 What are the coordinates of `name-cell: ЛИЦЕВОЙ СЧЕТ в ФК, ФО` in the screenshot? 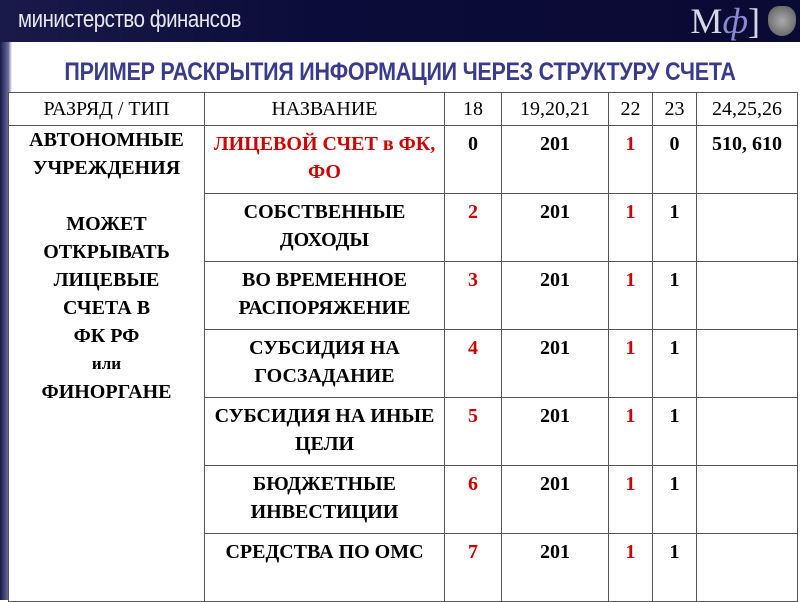 It's located at (324, 159).